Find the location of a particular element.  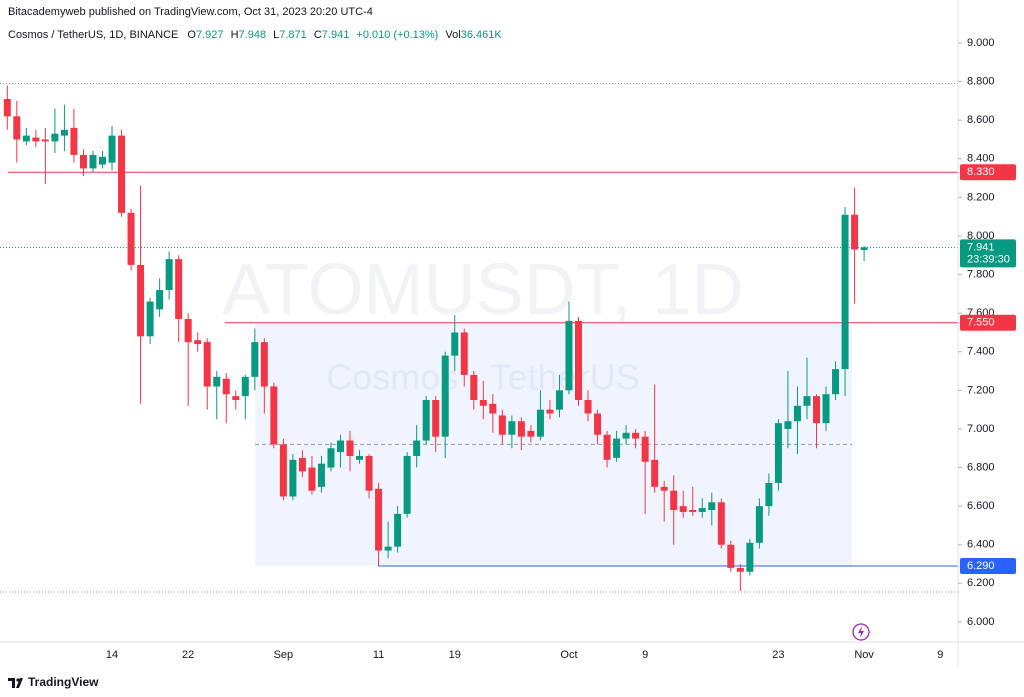

y-tick-label: 8.400 is located at coordinates (981, 159).